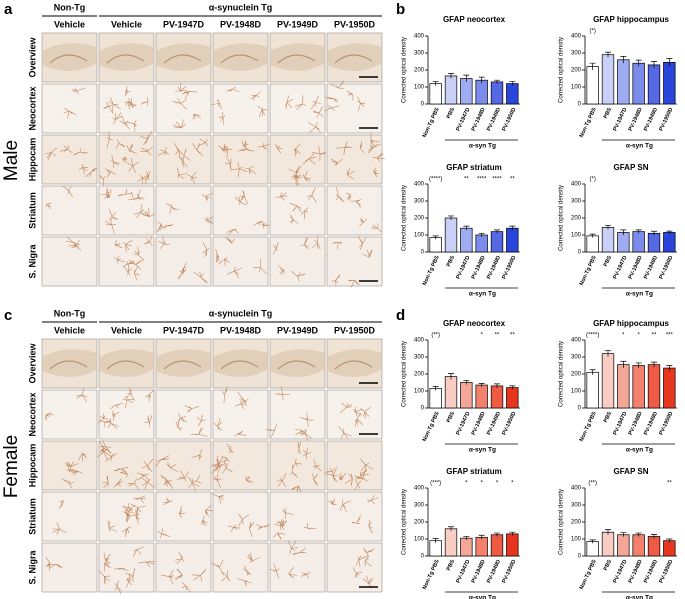 This screenshot has height=599, width=685. What do you see at coordinates (466, 180) in the screenshot?
I see `significance: **` at bounding box center [466, 180].